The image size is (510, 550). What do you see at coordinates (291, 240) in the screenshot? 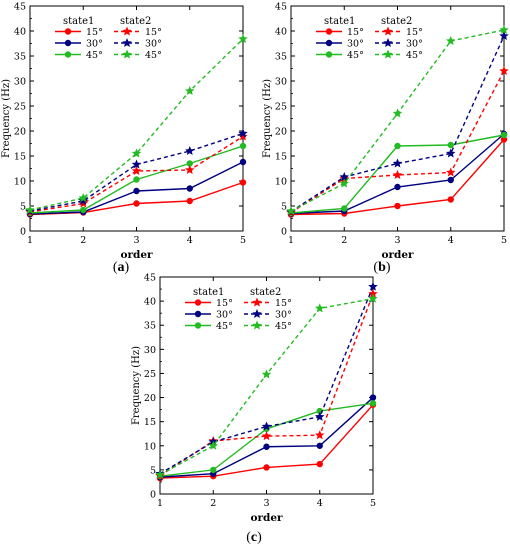
I see `x-tick-label: 1` at bounding box center [291, 240].